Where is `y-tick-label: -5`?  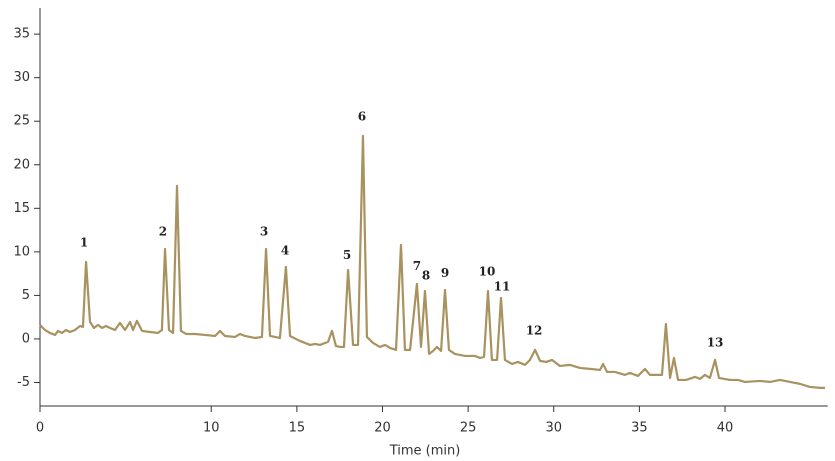
y-tick-label: -5 is located at coordinates (23, 382).